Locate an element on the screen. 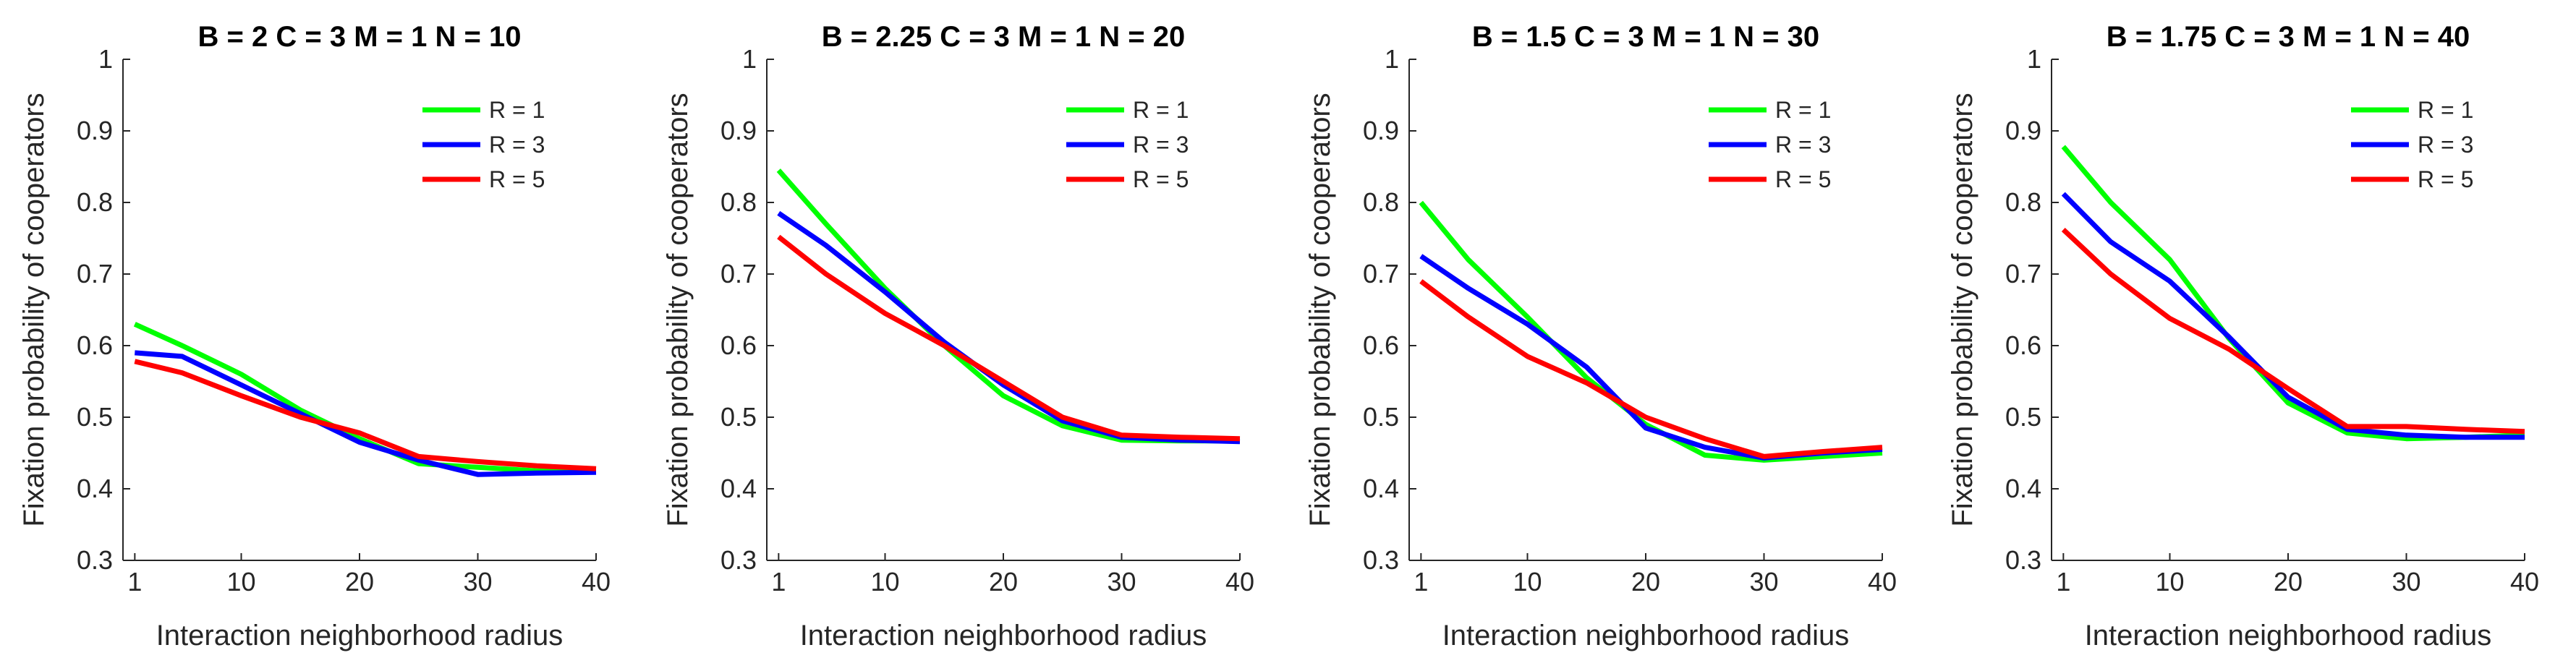  panel-title: B = 1.5 C = 3 M = 1 N = 30 is located at coordinates (1645, 37).